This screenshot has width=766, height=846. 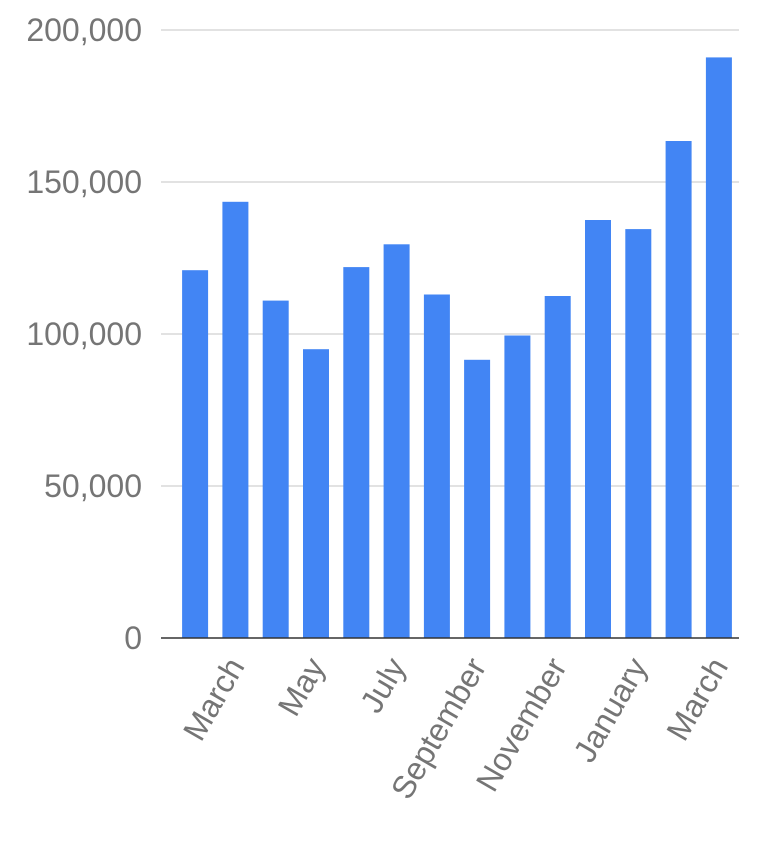 What do you see at coordinates (301, 687) in the screenshot?
I see `x-tick-label: May` at bounding box center [301, 687].